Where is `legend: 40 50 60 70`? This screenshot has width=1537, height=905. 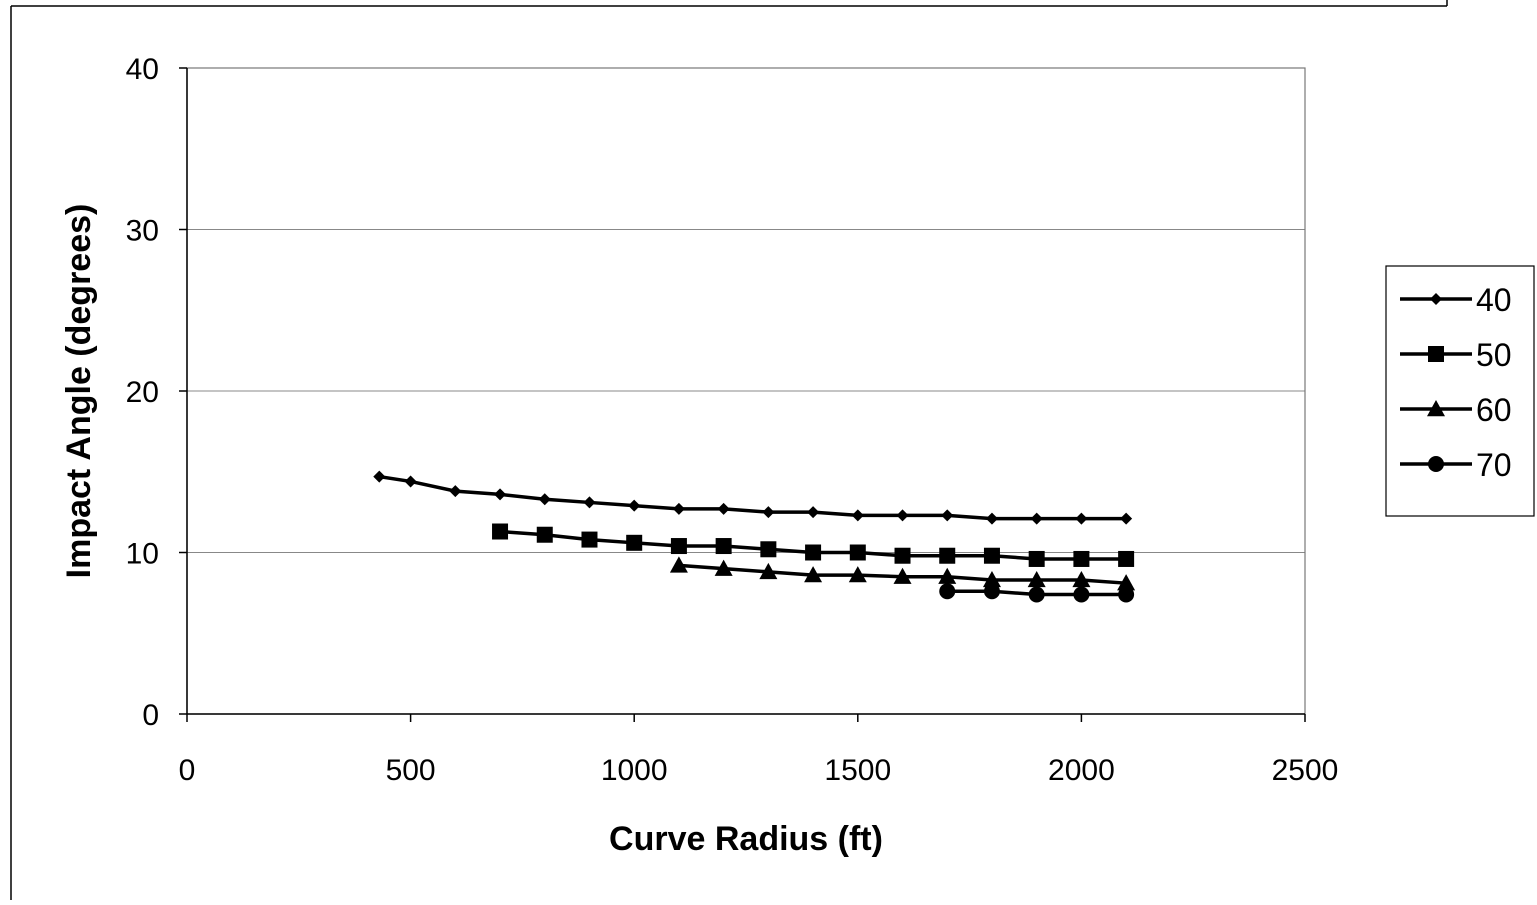 legend: 40 50 60 70 is located at coordinates (1460, 391).